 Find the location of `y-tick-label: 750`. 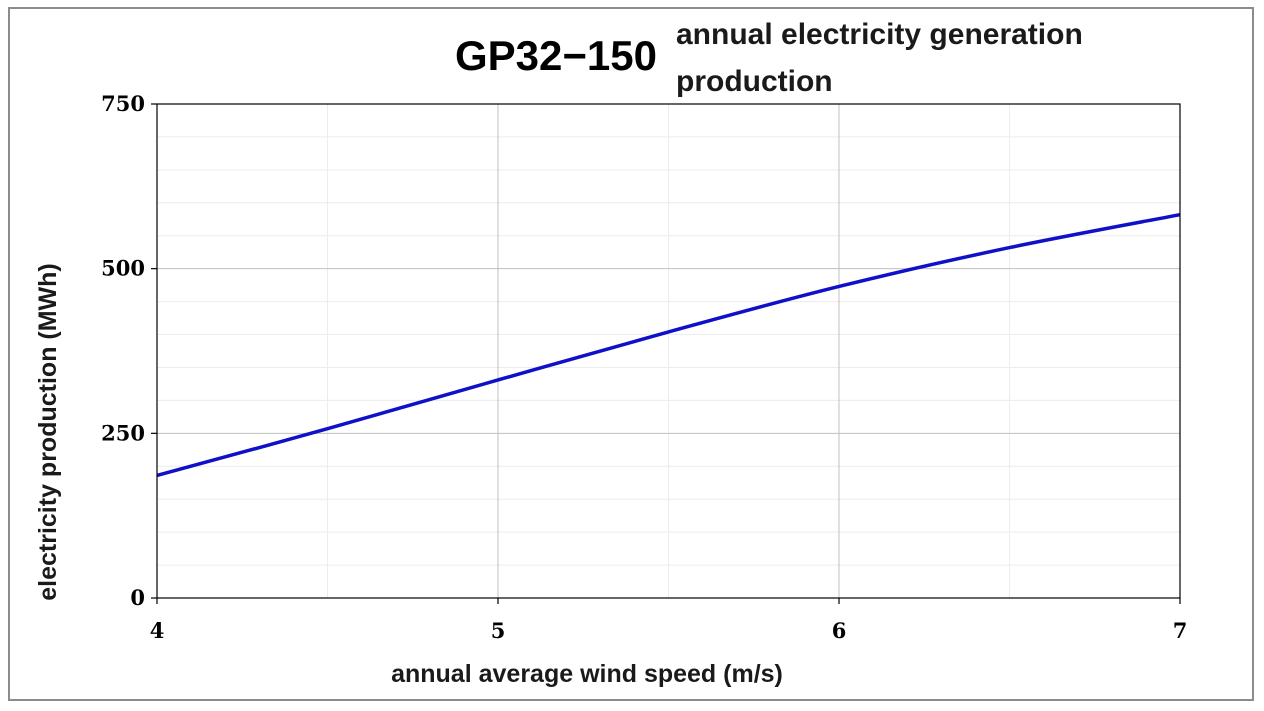

y-tick-label: 750 is located at coordinates (123, 103).